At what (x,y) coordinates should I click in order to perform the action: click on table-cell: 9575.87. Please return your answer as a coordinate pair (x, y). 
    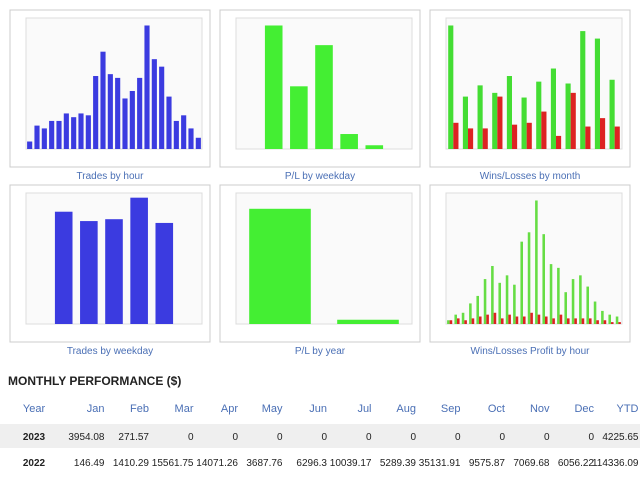
    Looking at the image, I should click on (487, 463).